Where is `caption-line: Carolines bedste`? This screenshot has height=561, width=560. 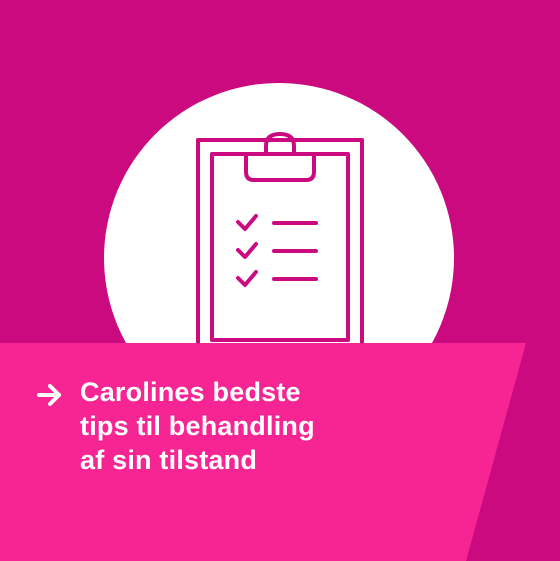 caption-line: Carolines bedste is located at coordinates (190, 392).